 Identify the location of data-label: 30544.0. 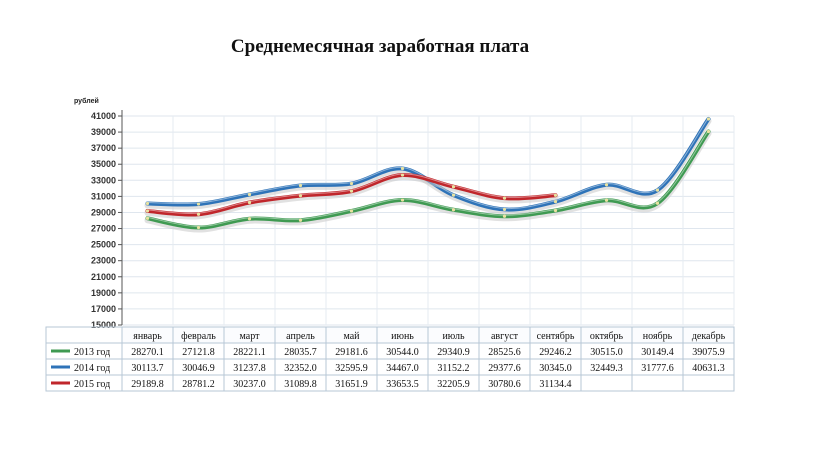
(402, 352).